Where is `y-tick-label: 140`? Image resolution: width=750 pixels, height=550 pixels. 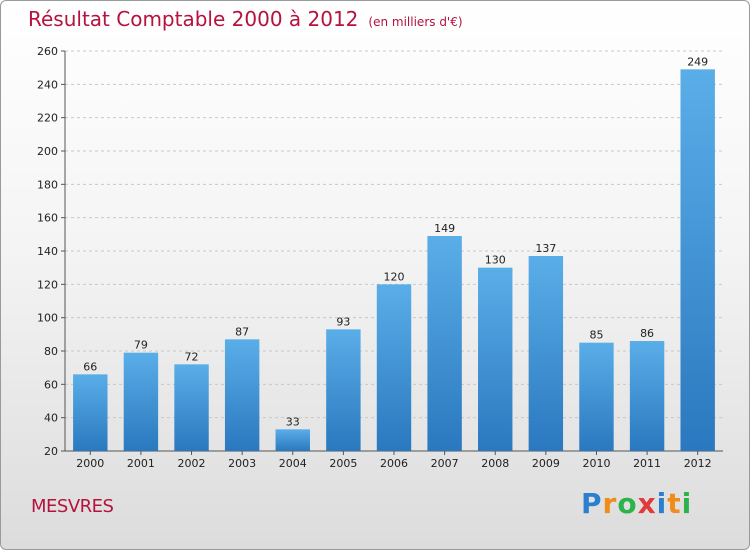 y-tick-label: 140 is located at coordinates (47, 251).